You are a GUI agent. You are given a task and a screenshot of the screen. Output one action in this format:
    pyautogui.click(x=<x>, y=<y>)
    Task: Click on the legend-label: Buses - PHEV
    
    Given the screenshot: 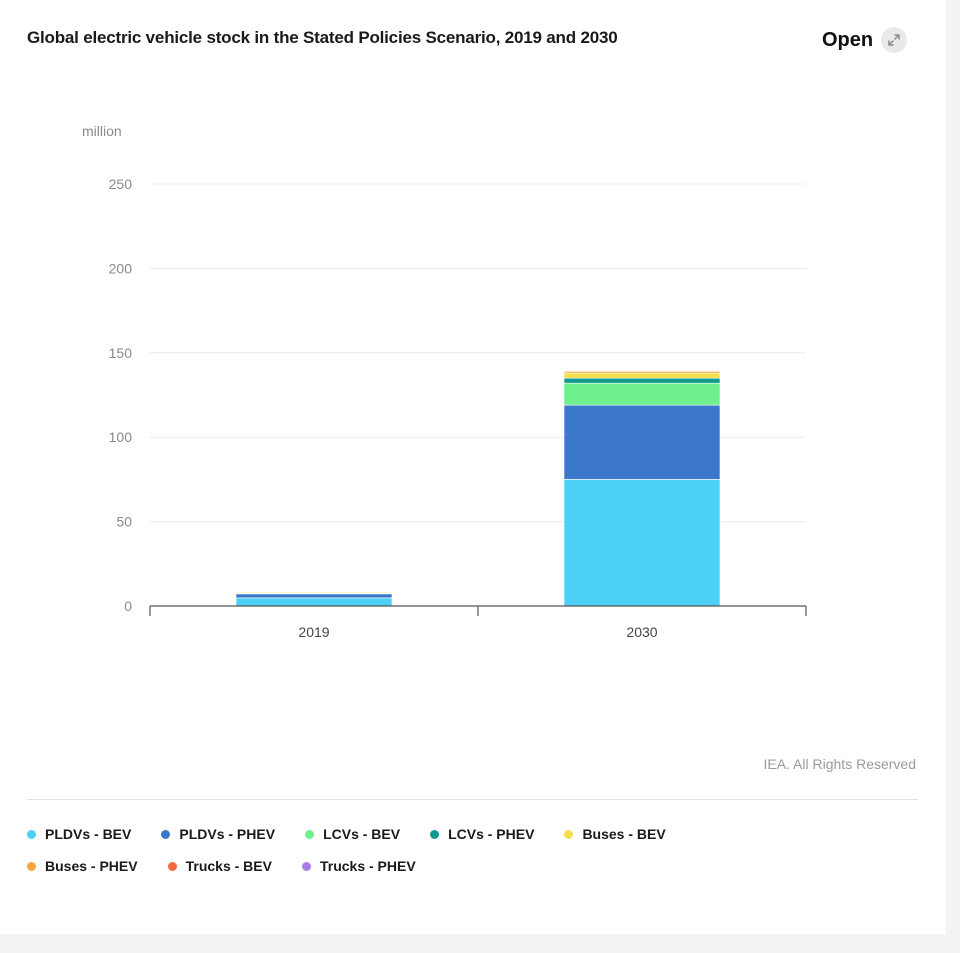 What is the action you would take?
    pyautogui.click(x=91, y=866)
    